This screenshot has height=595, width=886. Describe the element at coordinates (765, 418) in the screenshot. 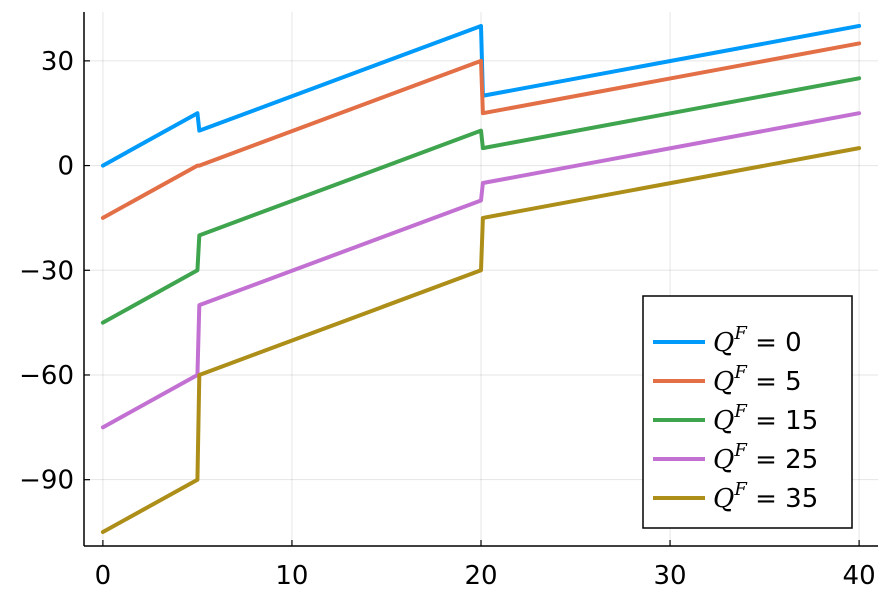

I see `legend-entry: QF = 15` at that location.